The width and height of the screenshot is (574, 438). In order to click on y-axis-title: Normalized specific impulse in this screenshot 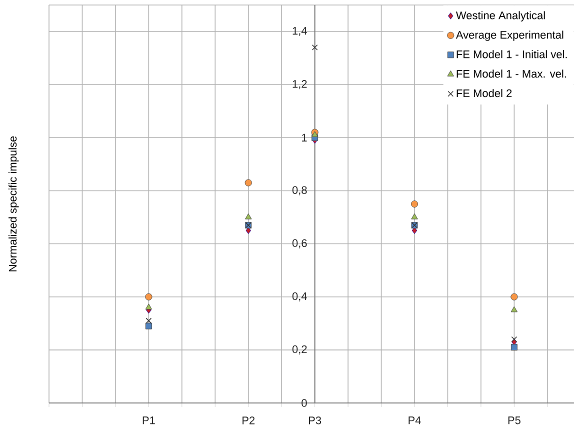, I will do `click(13, 204)`.